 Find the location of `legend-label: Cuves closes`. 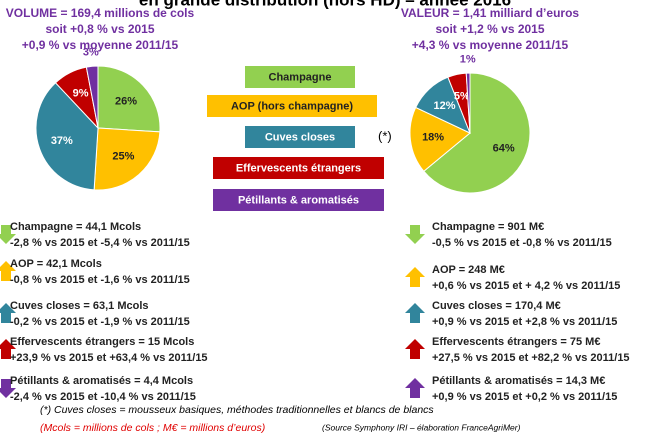

legend-label: Cuves closes is located at coordinates (300, 137).